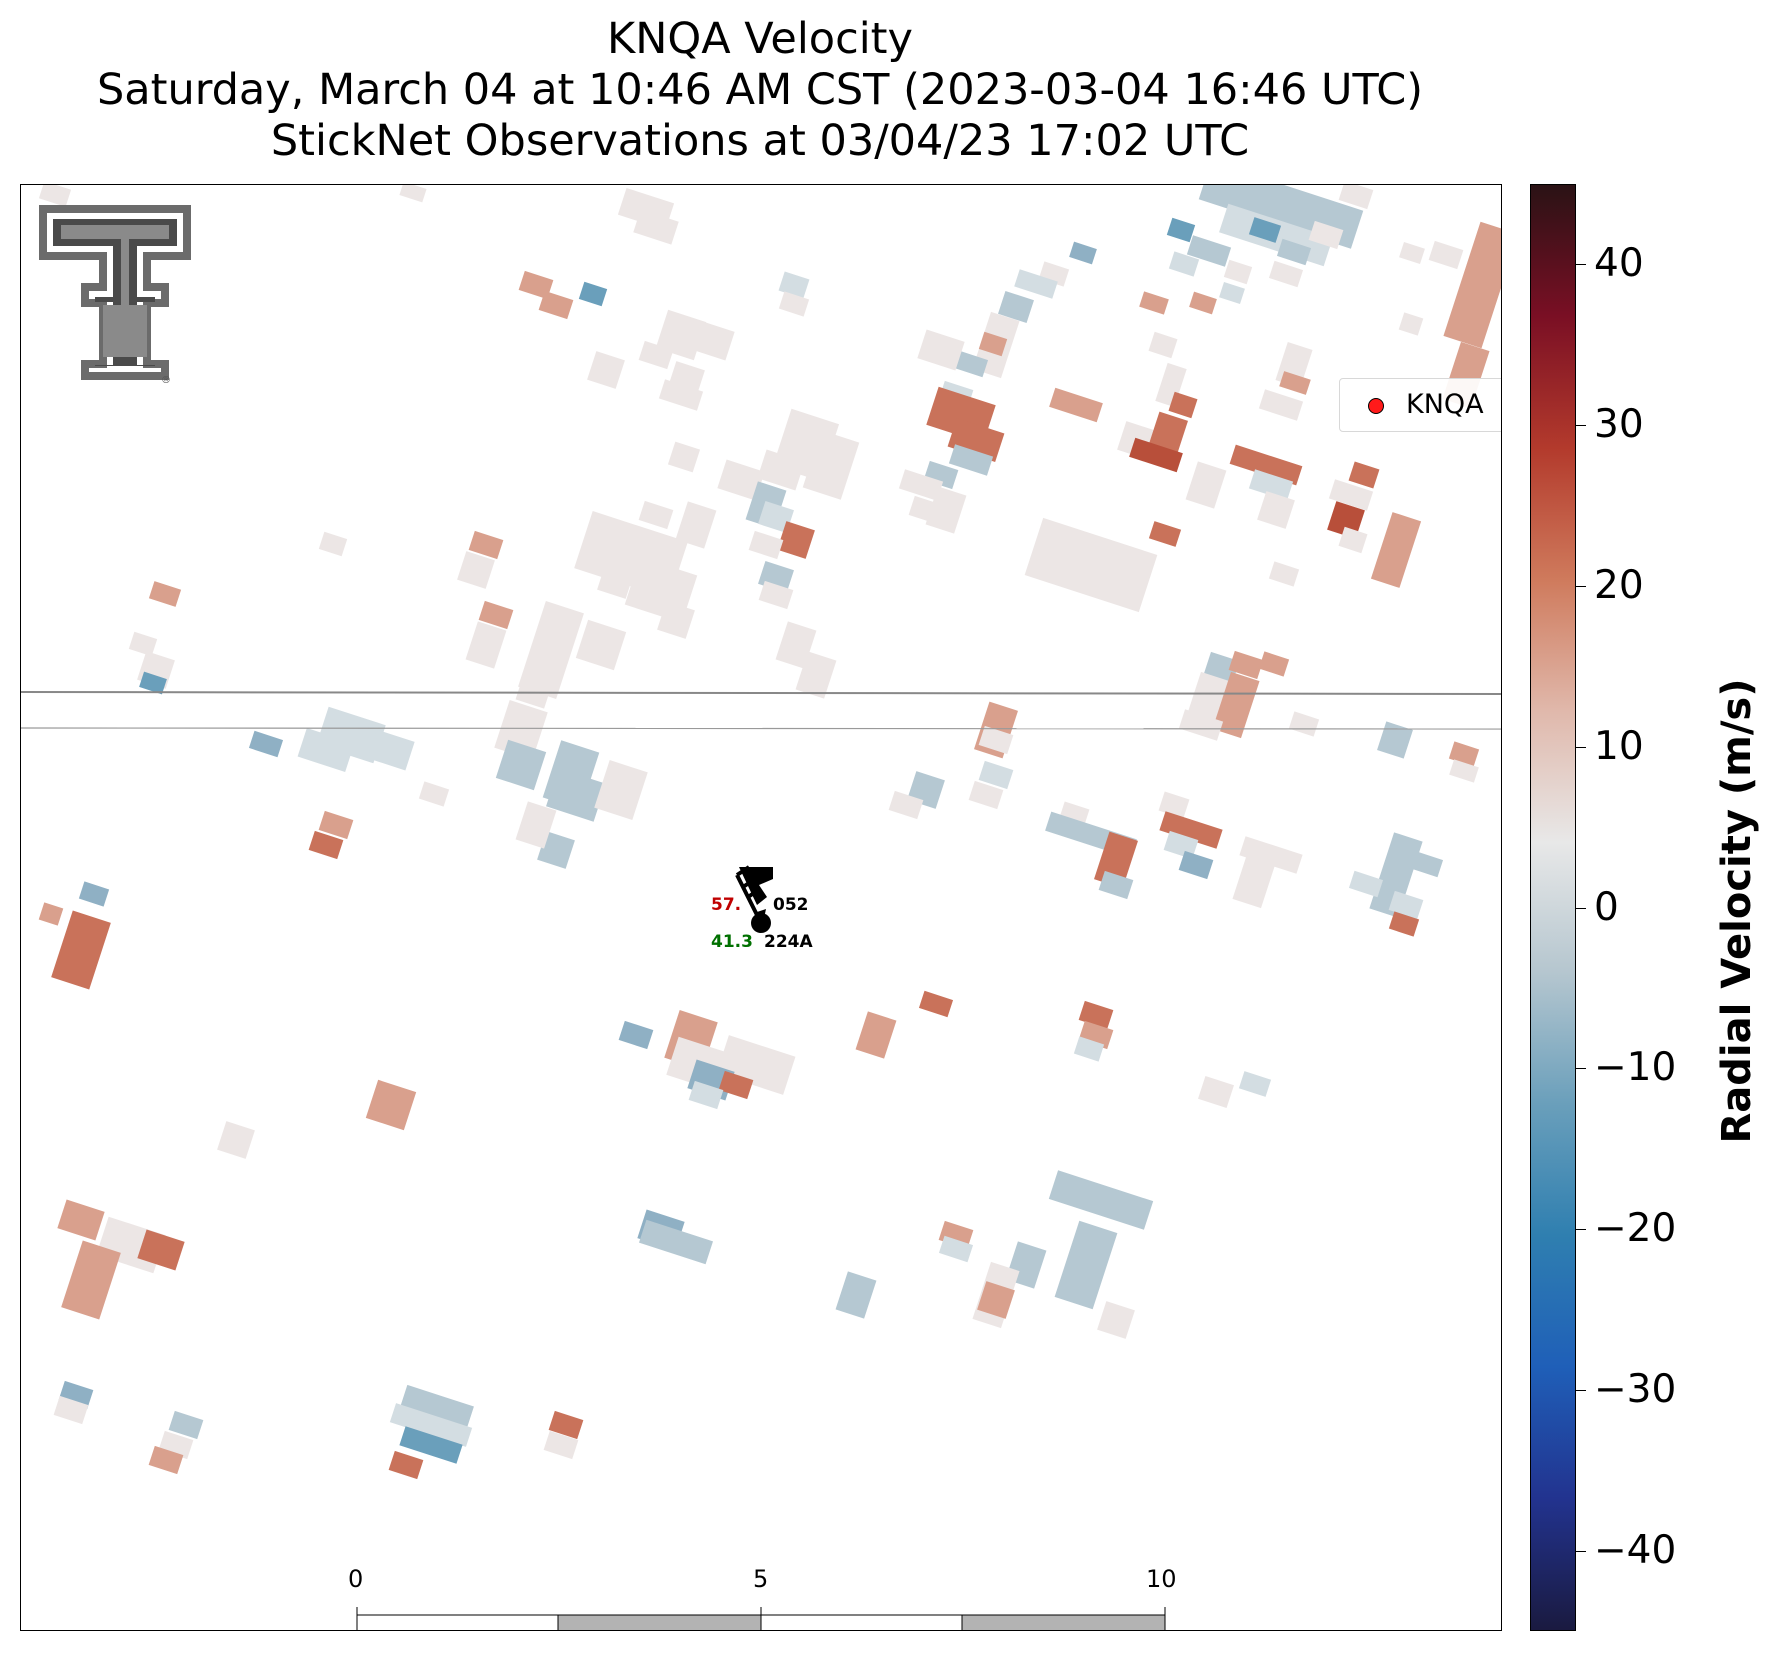 The image size is (1773, 1680). I want to click on county-line, so click(761, 728).